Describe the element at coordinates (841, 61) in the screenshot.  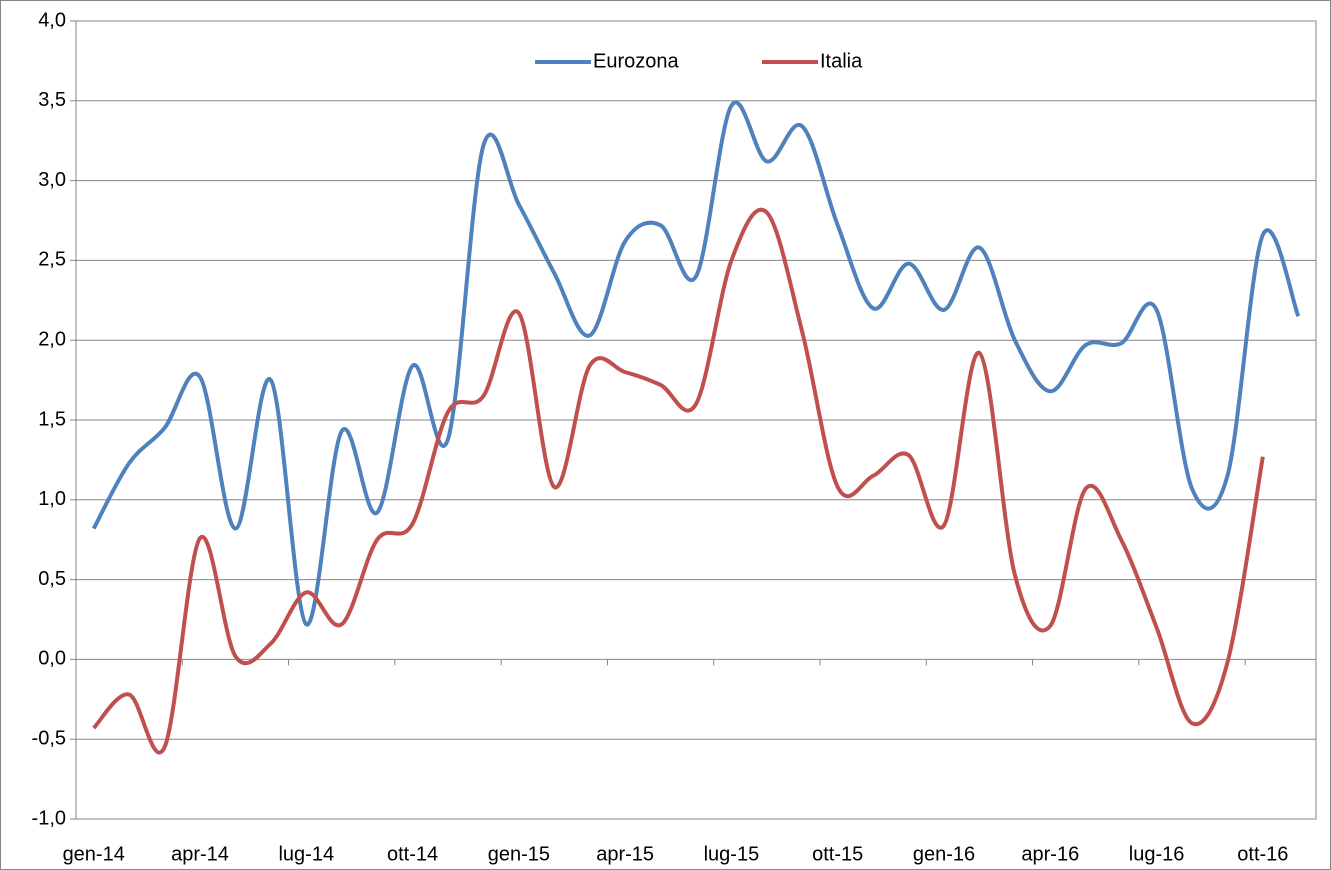
I see `legend-label: Italia` at that location.